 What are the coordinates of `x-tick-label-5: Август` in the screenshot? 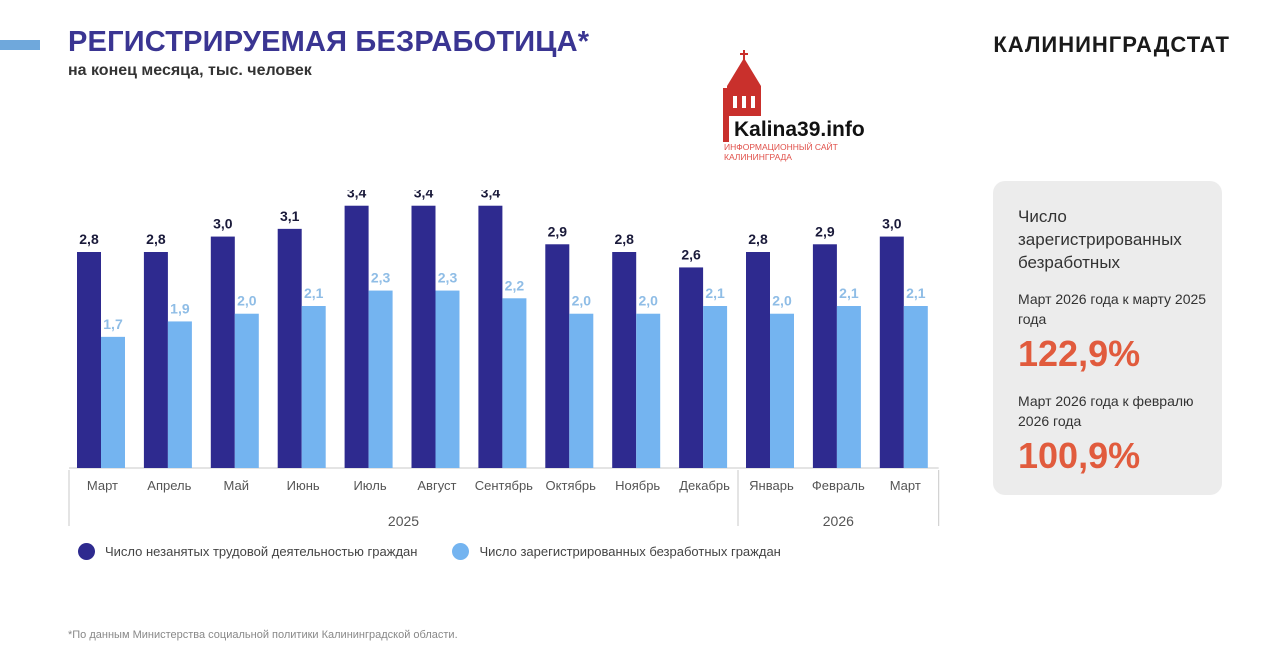 It's located at (436, 485).